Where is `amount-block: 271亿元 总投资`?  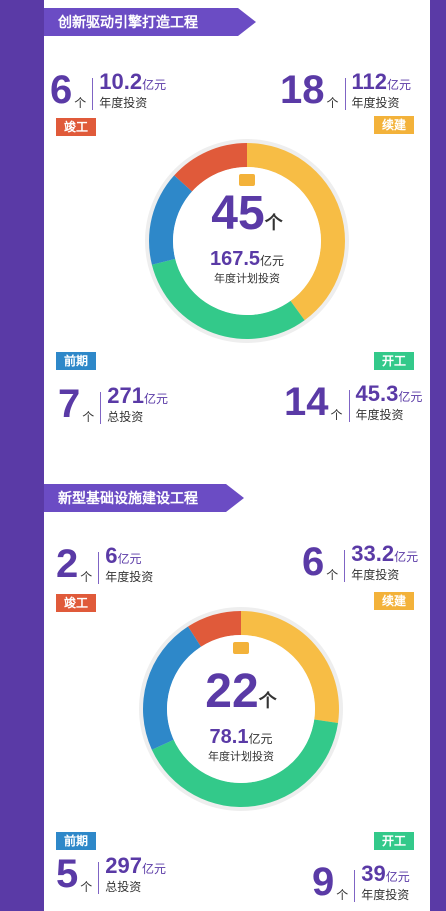 amount-block: 271亿元 总投资 is located at coordinates (137, 404).